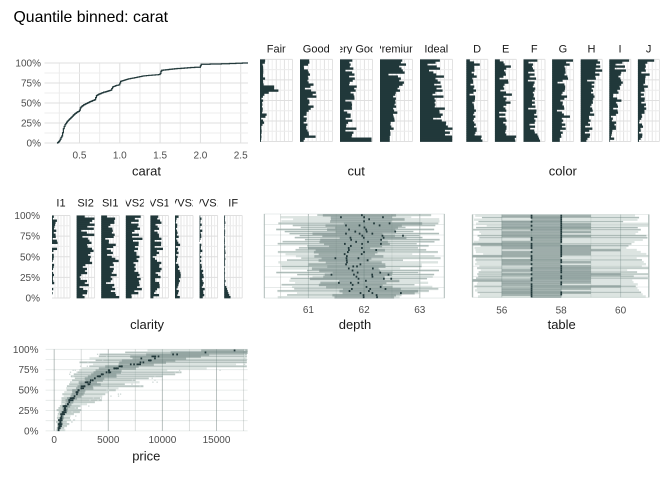  I want to click on svg-text: D, so click(477, 50).